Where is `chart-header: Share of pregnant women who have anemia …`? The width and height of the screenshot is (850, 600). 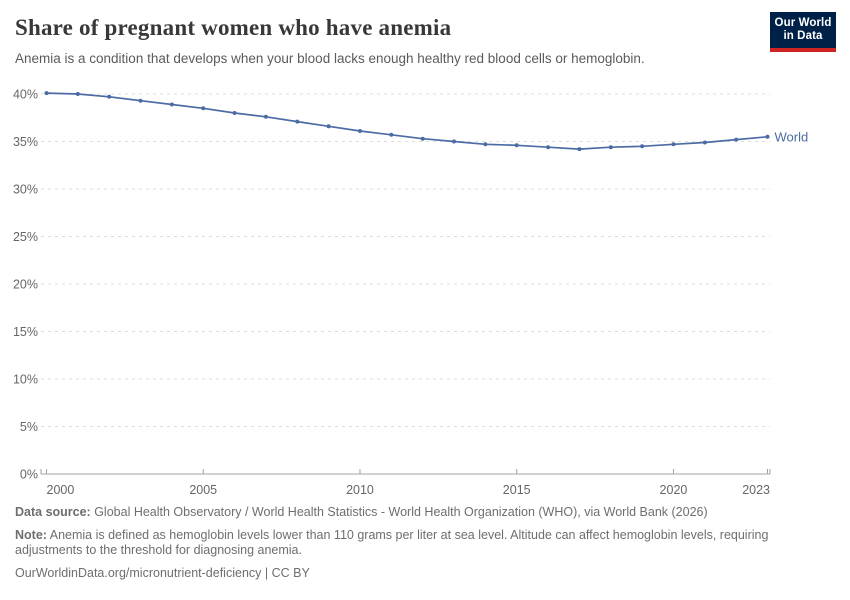
chart-header: Share of pregnant women who have anemia … is located at coordinates (385, 40).